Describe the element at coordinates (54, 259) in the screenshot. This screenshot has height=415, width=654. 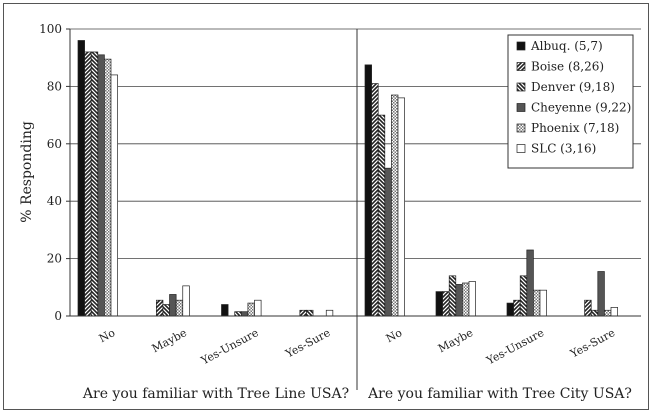
I see `y-tick-label: 20` at that location.